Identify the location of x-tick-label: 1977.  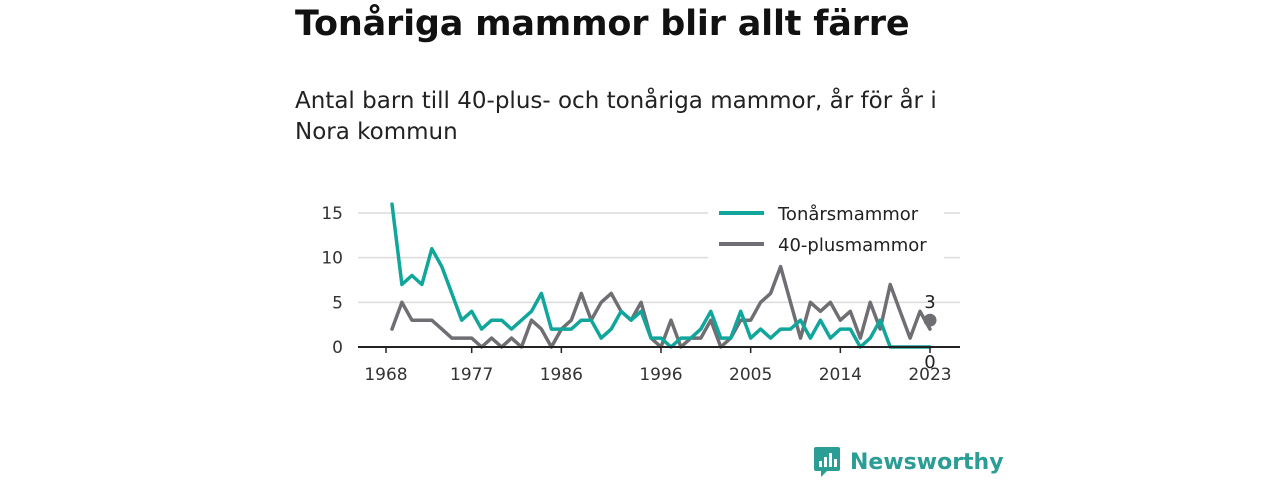
(471, 375).